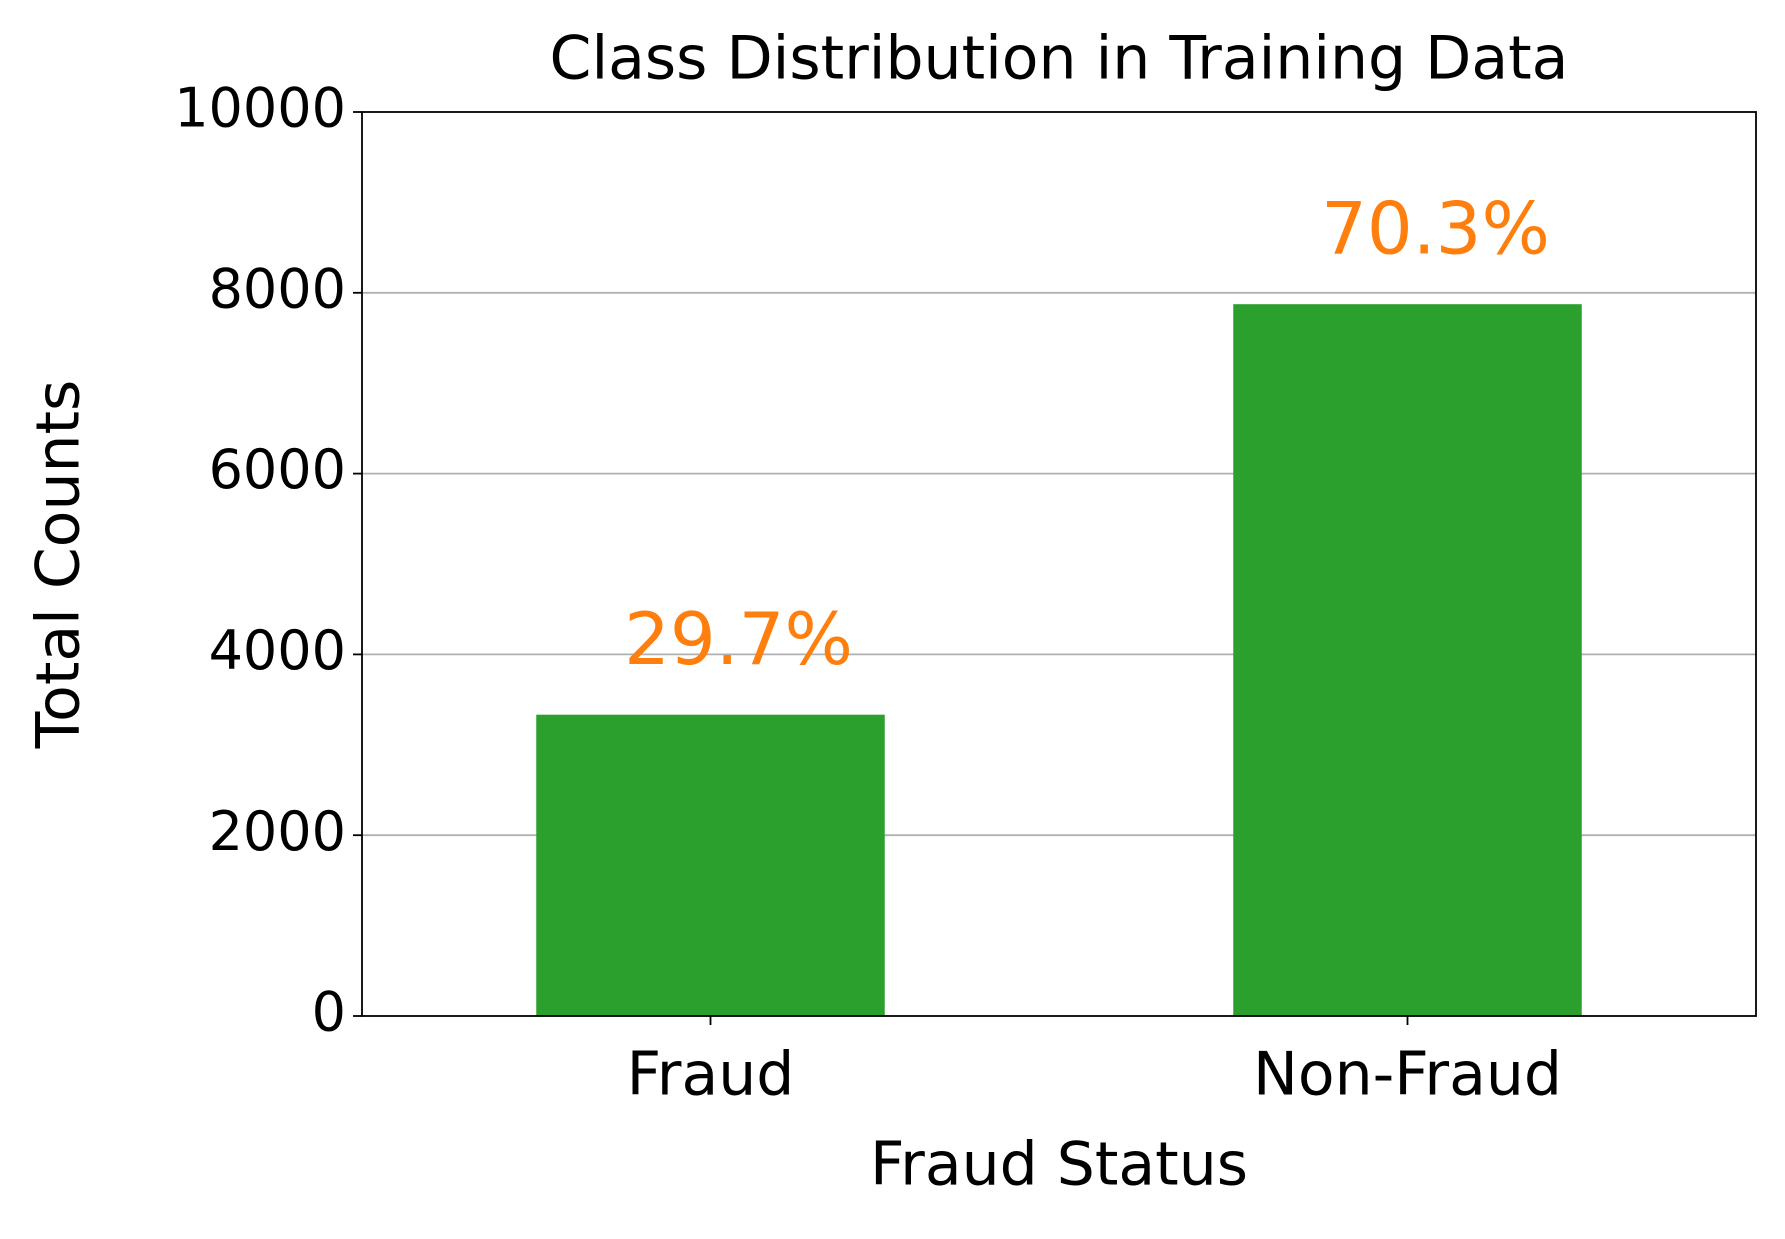 Image resolution: width=1785 pixels, height=1239 pixels. I want to click on y-axis-label: Total Counts, so click(59, 565).